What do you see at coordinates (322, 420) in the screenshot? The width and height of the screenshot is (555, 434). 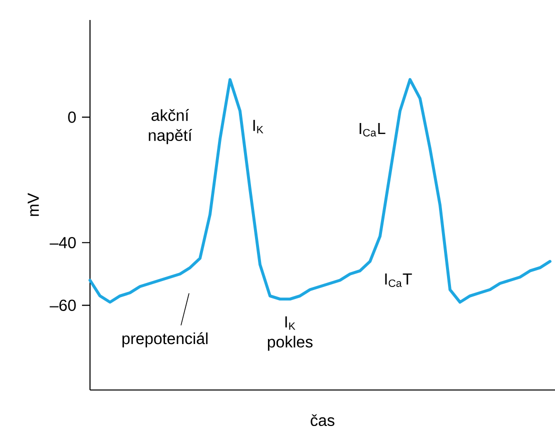 I see `x-axis-title: čas` at bounding box center [322, 420].